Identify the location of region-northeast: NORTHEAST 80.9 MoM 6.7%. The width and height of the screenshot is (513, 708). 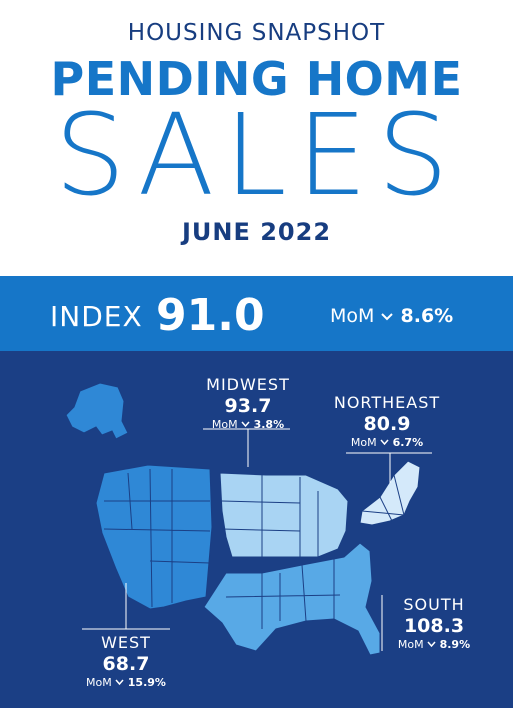
(387, 421).